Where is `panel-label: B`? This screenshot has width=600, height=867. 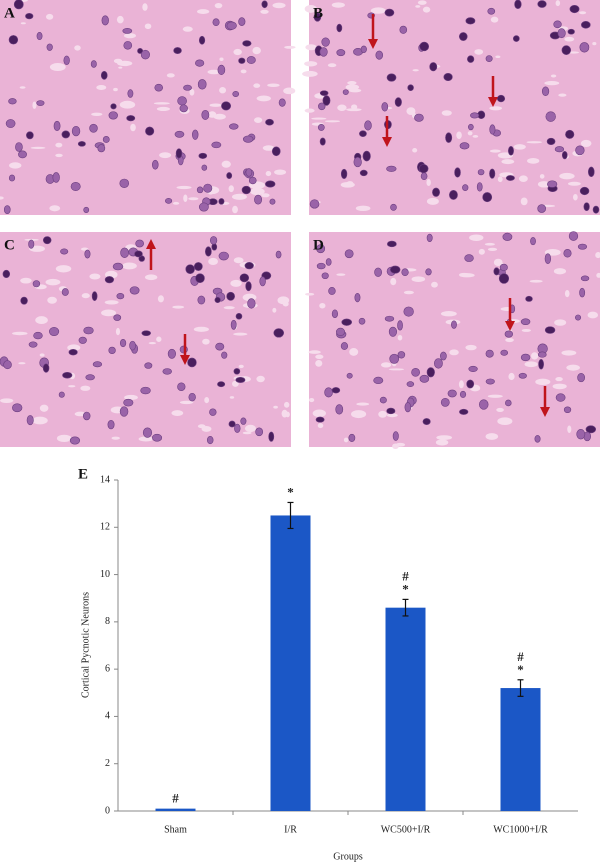
panel-label: B is located at coordinates (318, 13).